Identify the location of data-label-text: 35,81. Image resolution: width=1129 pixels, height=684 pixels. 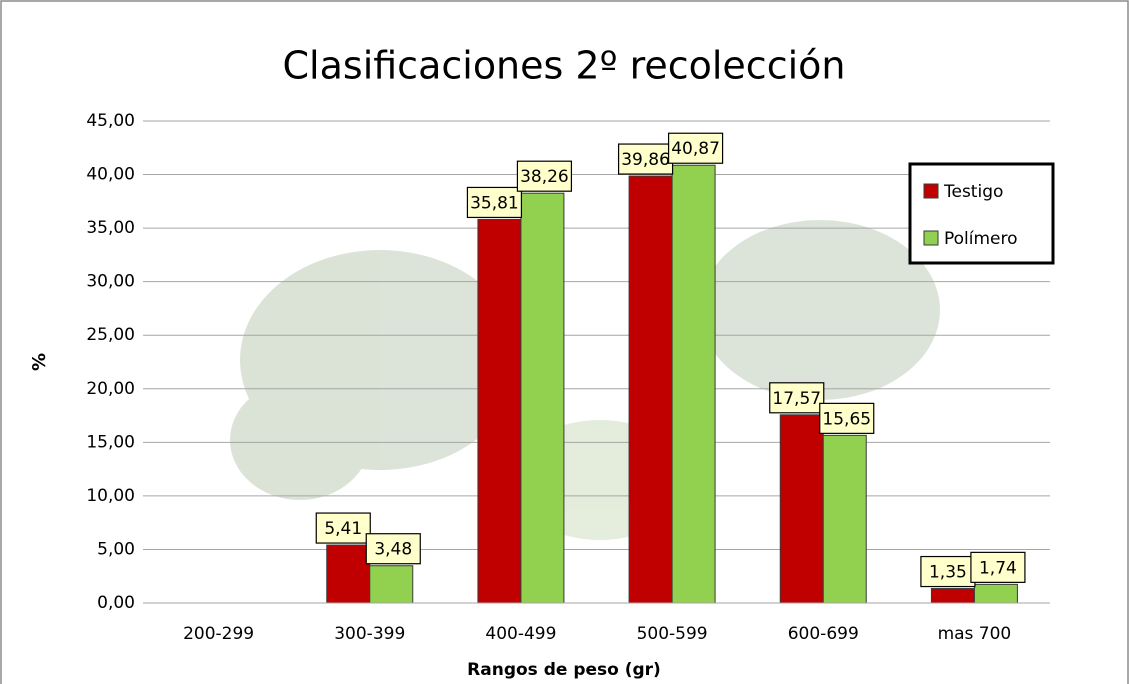
(494, 203).